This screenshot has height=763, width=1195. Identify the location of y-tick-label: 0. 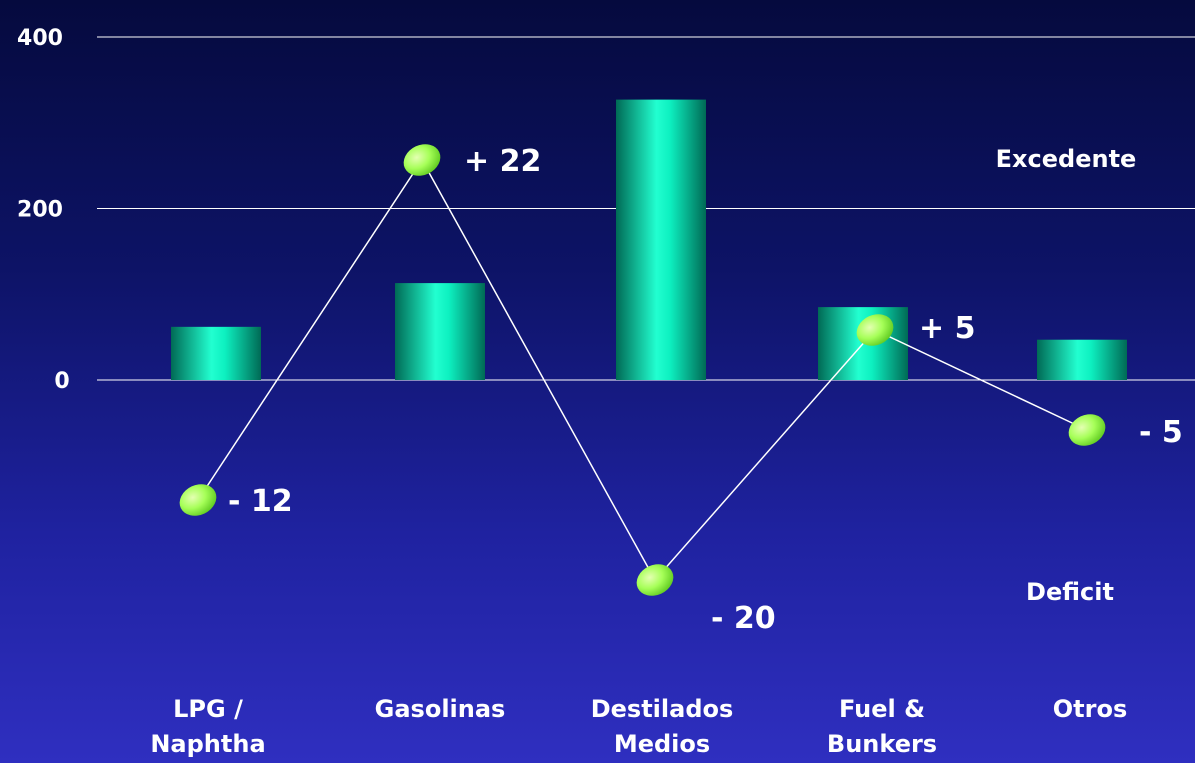
(61, 381).